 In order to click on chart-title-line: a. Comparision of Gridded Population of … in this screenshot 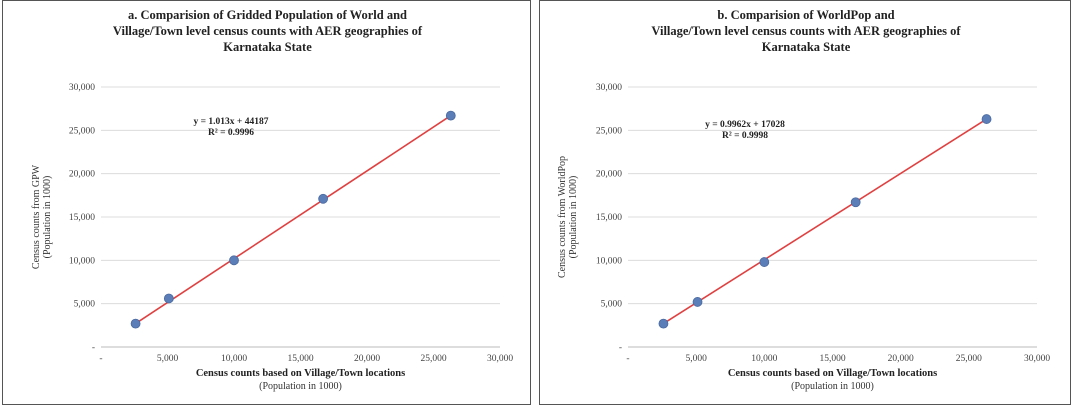, I will do `click(267, 15)`.